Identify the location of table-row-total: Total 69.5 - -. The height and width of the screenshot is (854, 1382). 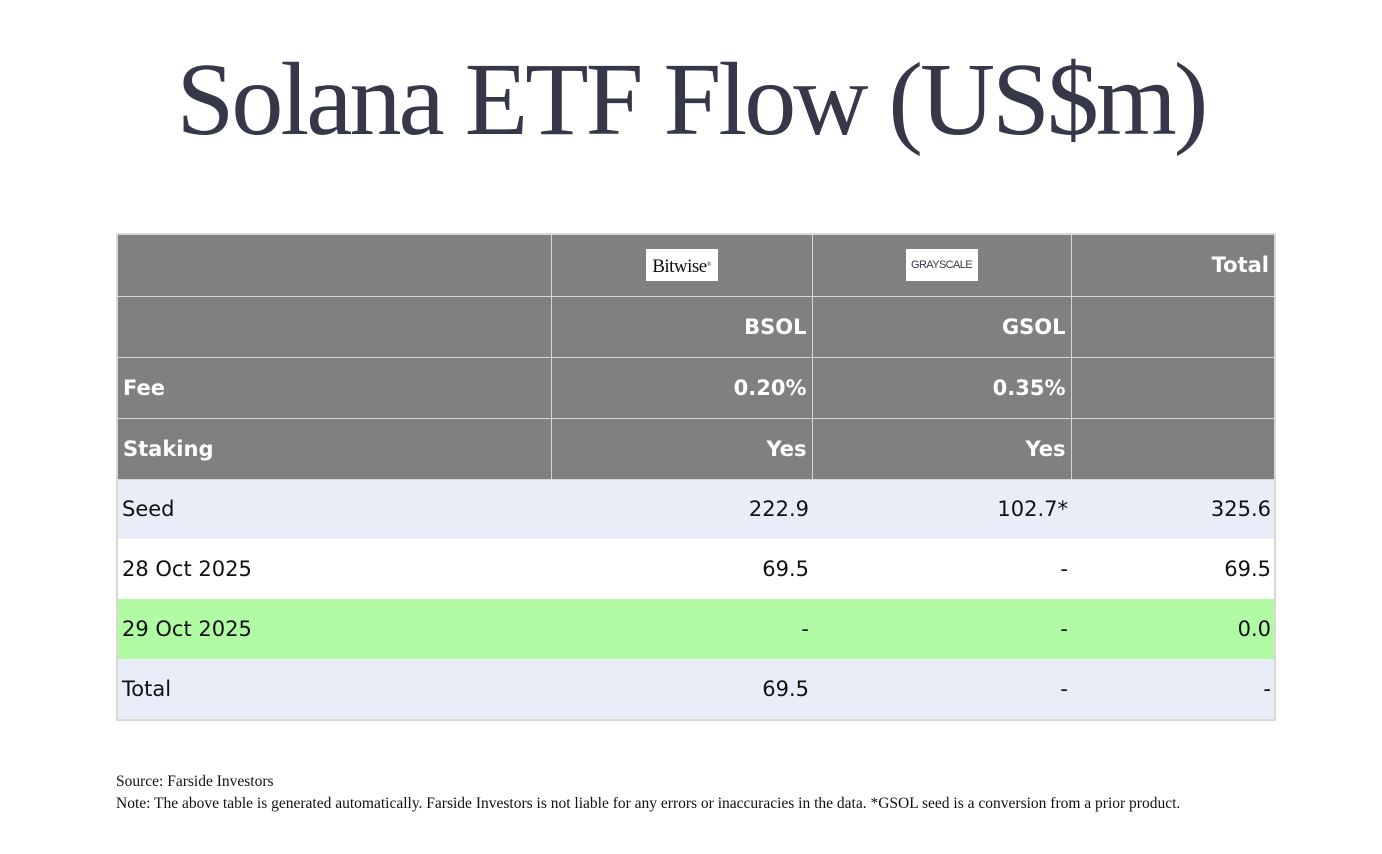
(696, 689).